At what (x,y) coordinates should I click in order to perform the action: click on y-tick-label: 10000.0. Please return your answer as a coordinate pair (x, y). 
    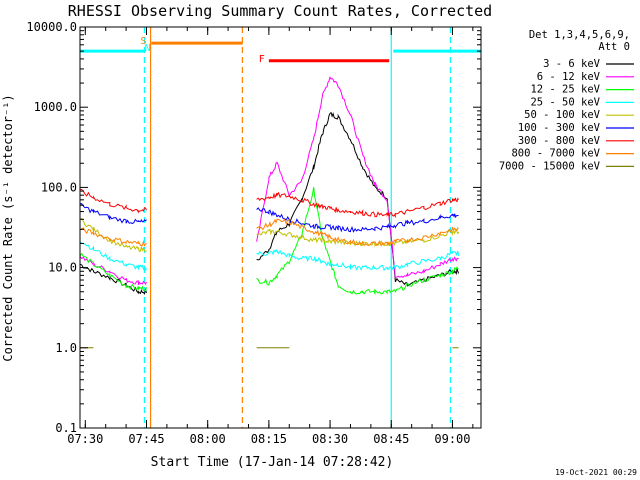
    Looking at the image, I should click on (51, 27).